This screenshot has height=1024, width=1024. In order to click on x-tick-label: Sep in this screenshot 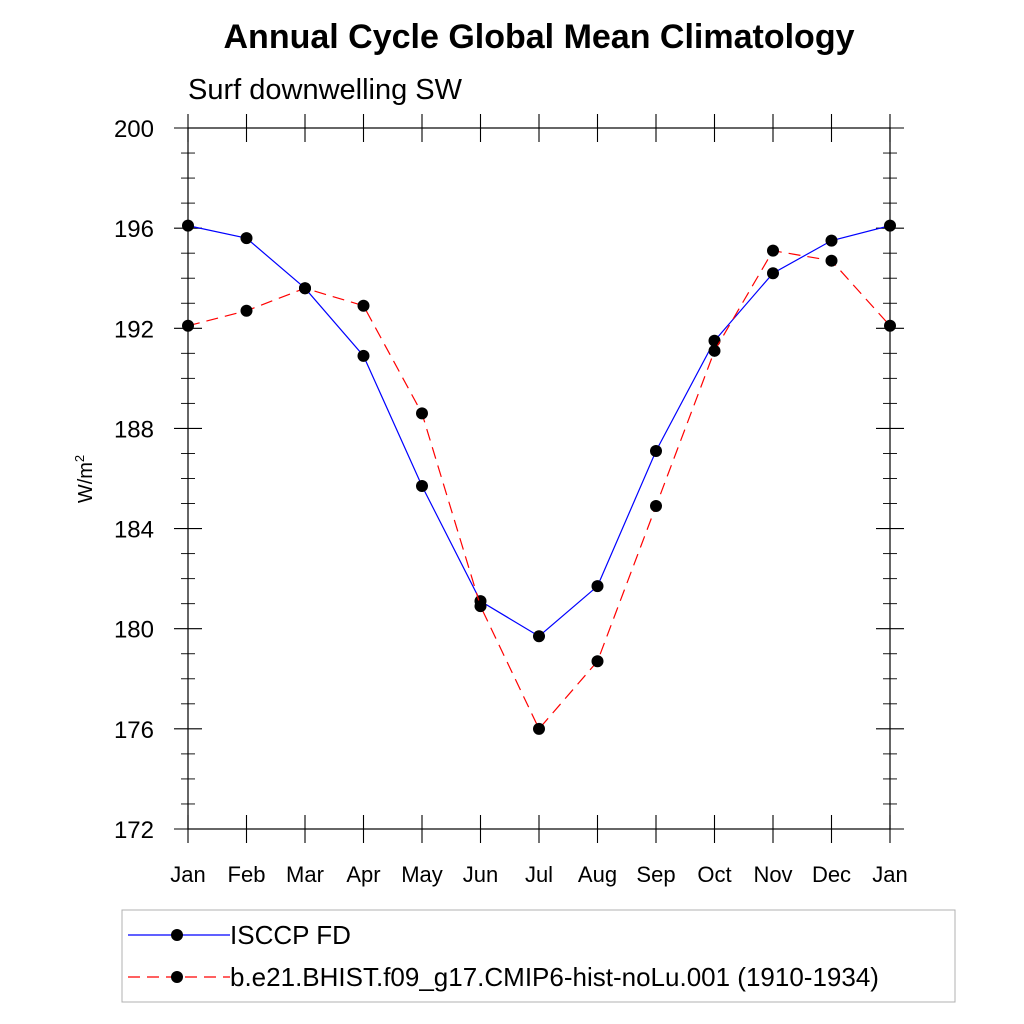, I will do `click(655, 874)`.